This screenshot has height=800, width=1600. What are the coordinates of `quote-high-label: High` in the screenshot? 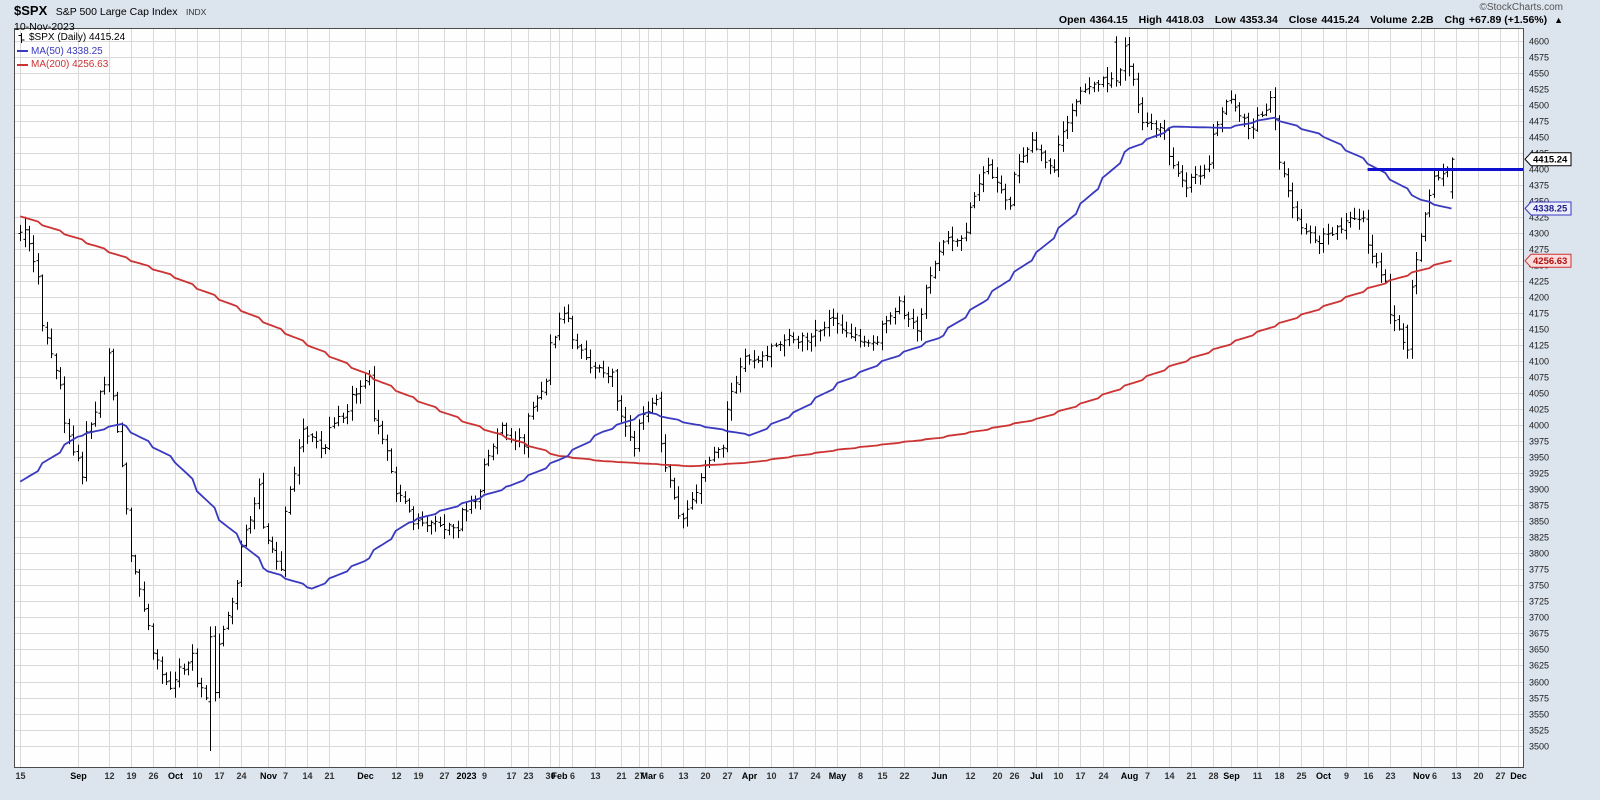 It's located at (1150, 20).